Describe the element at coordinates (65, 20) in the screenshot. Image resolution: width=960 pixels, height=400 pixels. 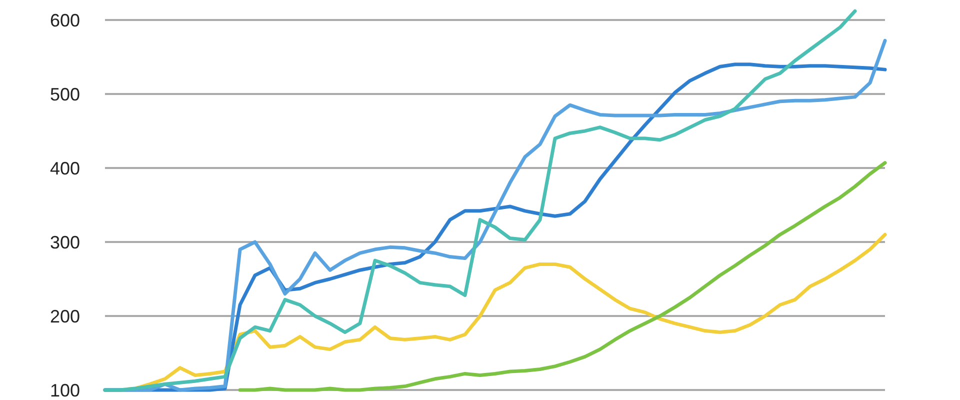
I see `y-tick-label: 600` at that location.